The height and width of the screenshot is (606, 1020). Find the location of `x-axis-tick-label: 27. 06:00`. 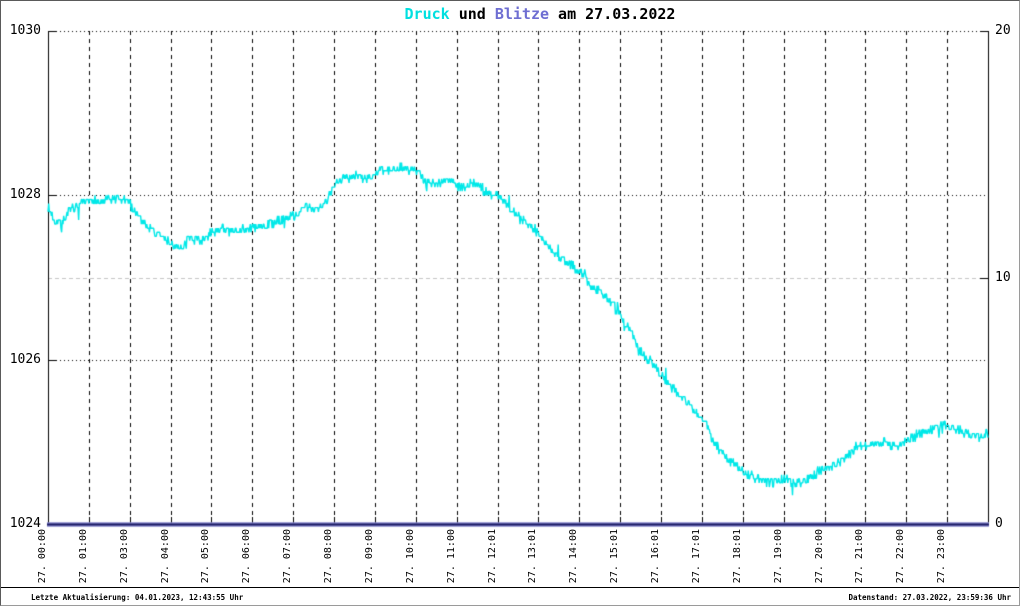

x-axis-tick-label: 27. 06:00 is located at coordinates (247, 556).